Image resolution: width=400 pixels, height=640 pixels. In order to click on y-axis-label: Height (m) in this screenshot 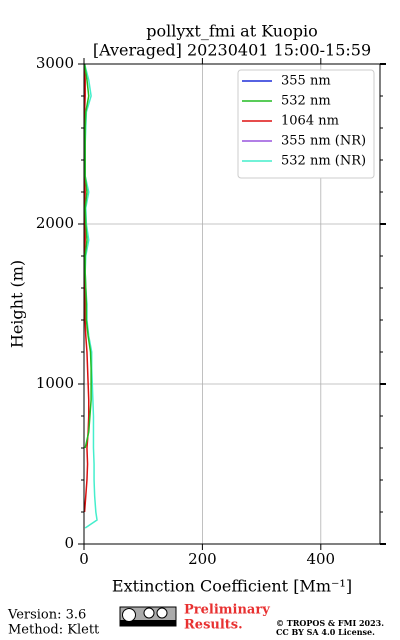, I will do `click(17, 304)`.